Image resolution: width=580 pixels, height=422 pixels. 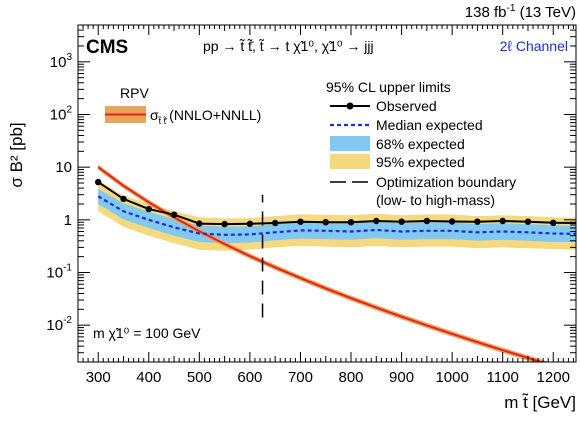 What do you see at coordinates (69, 109) in the screenshot?
I see `y-tick-label-exp: 2` at bounding box center [69, 109].